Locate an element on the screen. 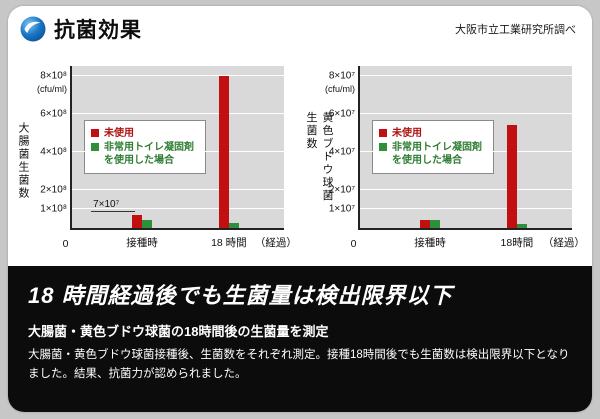  y-tick-label: 6×10⁸ is located at coordinates (53, 114).